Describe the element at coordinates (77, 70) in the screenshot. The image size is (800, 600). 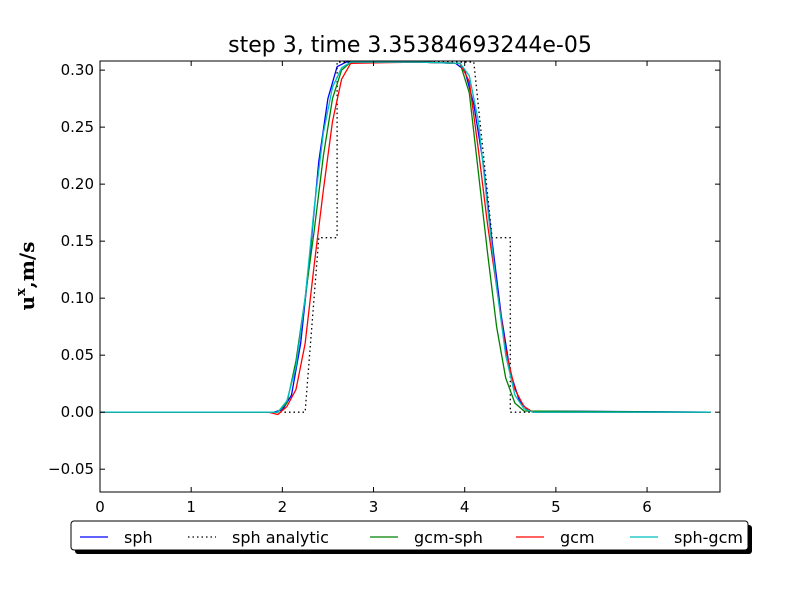
I see `y-tick-label: 0.30` at that location.